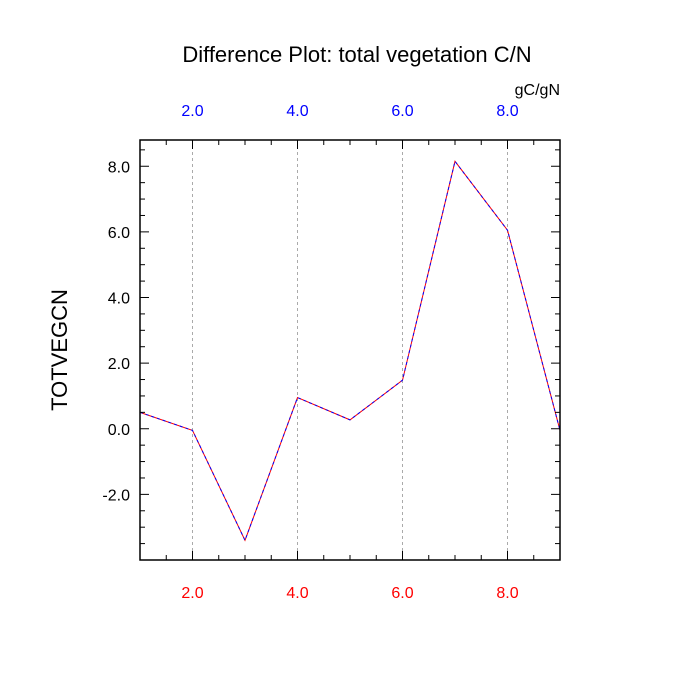  Describe the element at coordinates (192, 593) in the screenshot. I see `x-tick-label-bottom-0: 2.0` at that location.